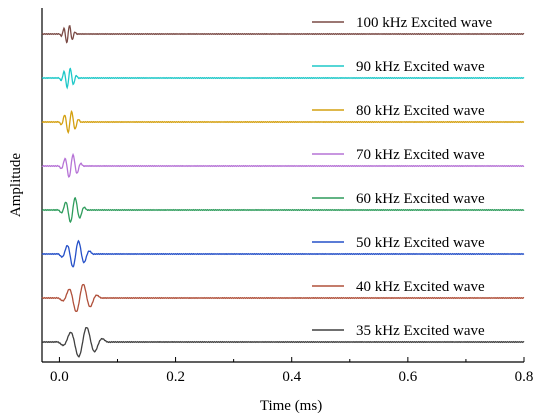 The image size is (550, 418). I want to click on x-tick-label: 0.4, so click(291, 377).